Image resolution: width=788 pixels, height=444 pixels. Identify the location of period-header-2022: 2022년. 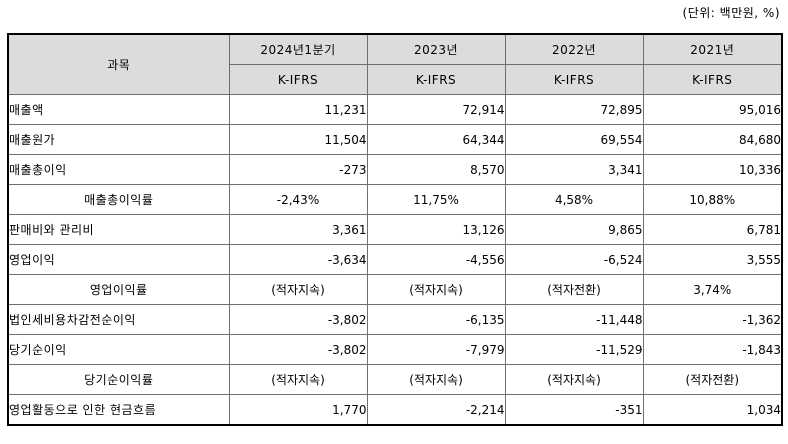
(574, 49).